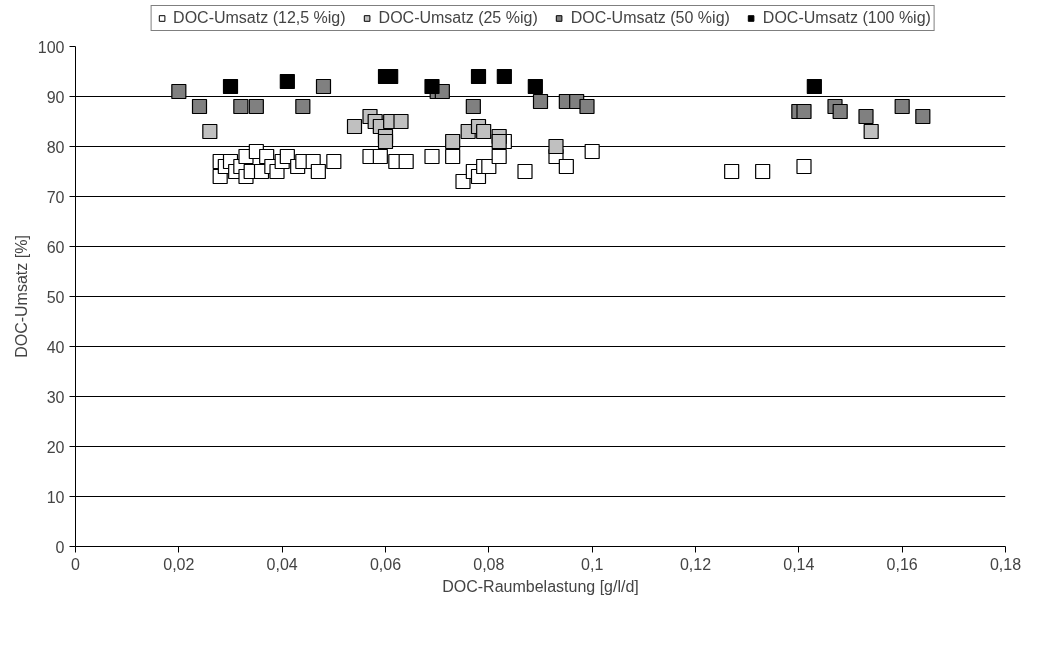 The height and width of the screenshot is (652, 1041). What do you see at coordinates (540, 586) in the screenshot?
I see `x-axis-title: DOC-Raumbelastung [g/l/d]` at bounding box center [540, 586].